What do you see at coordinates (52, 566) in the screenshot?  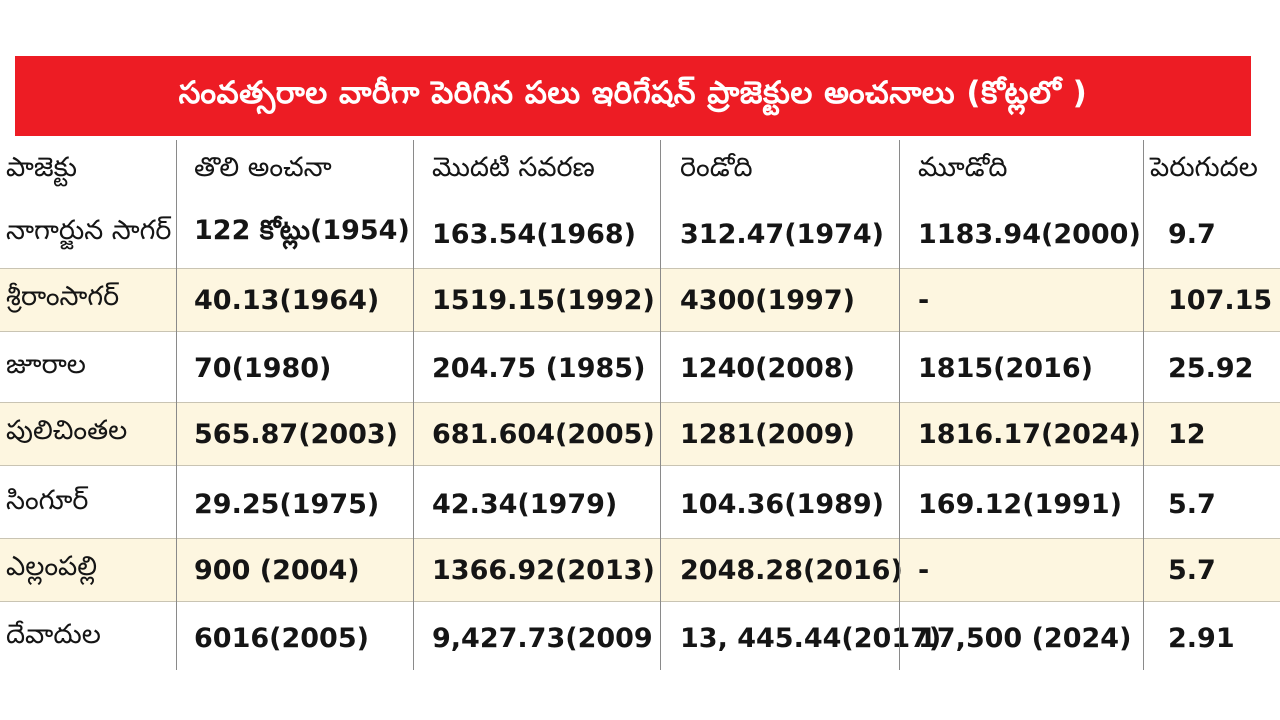 I see `project-name: ఎల్లంపల్లి` at bounding box center [52, 566].